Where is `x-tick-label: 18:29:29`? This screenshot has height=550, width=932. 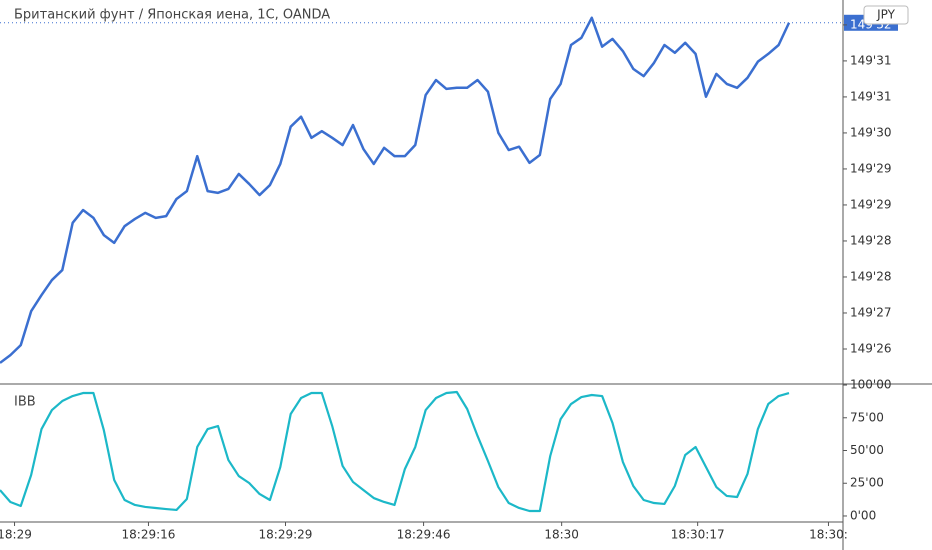
x-tick-label: 18:29:29 is located at coordinates (286, 535).